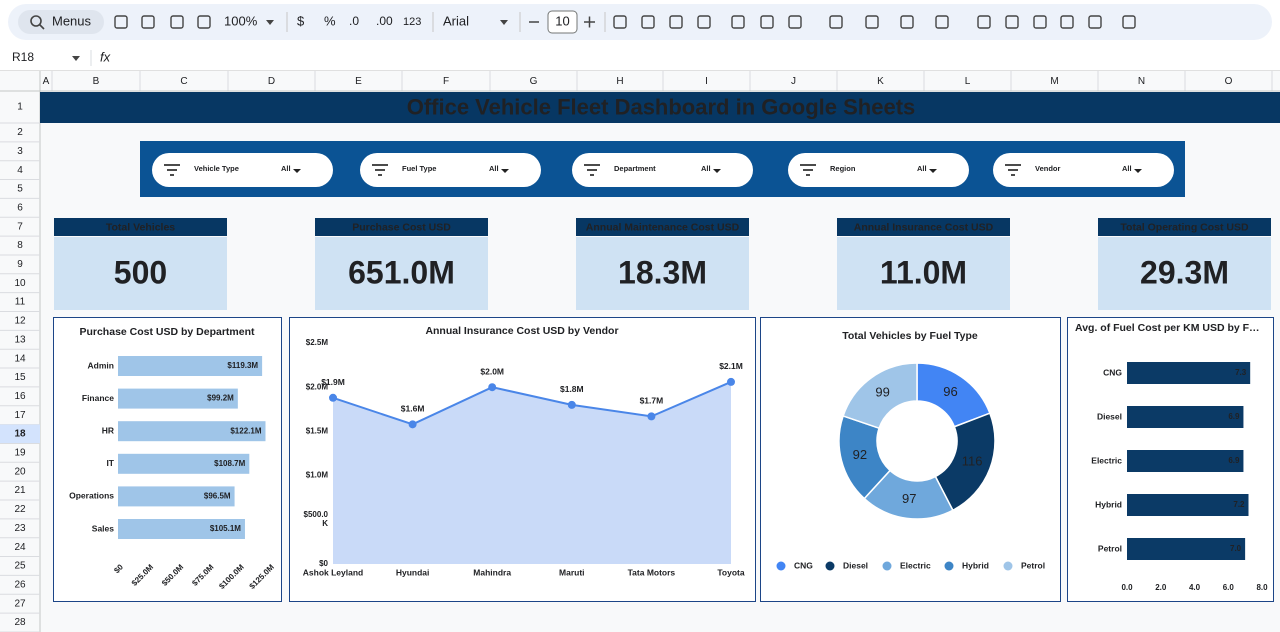 This screenshot has width=1280, height=632. What do you see at coordinates (20, 170) in the screenshot?
I see `row-header: 4` at bounding box center [20, 170].